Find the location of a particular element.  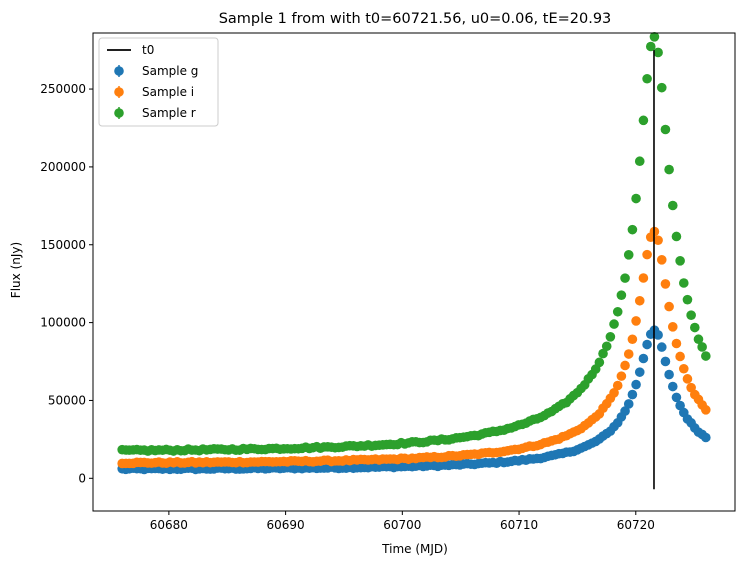

legend: t0 Sample g Sample i Sample r is located at coordinates (158, 82).